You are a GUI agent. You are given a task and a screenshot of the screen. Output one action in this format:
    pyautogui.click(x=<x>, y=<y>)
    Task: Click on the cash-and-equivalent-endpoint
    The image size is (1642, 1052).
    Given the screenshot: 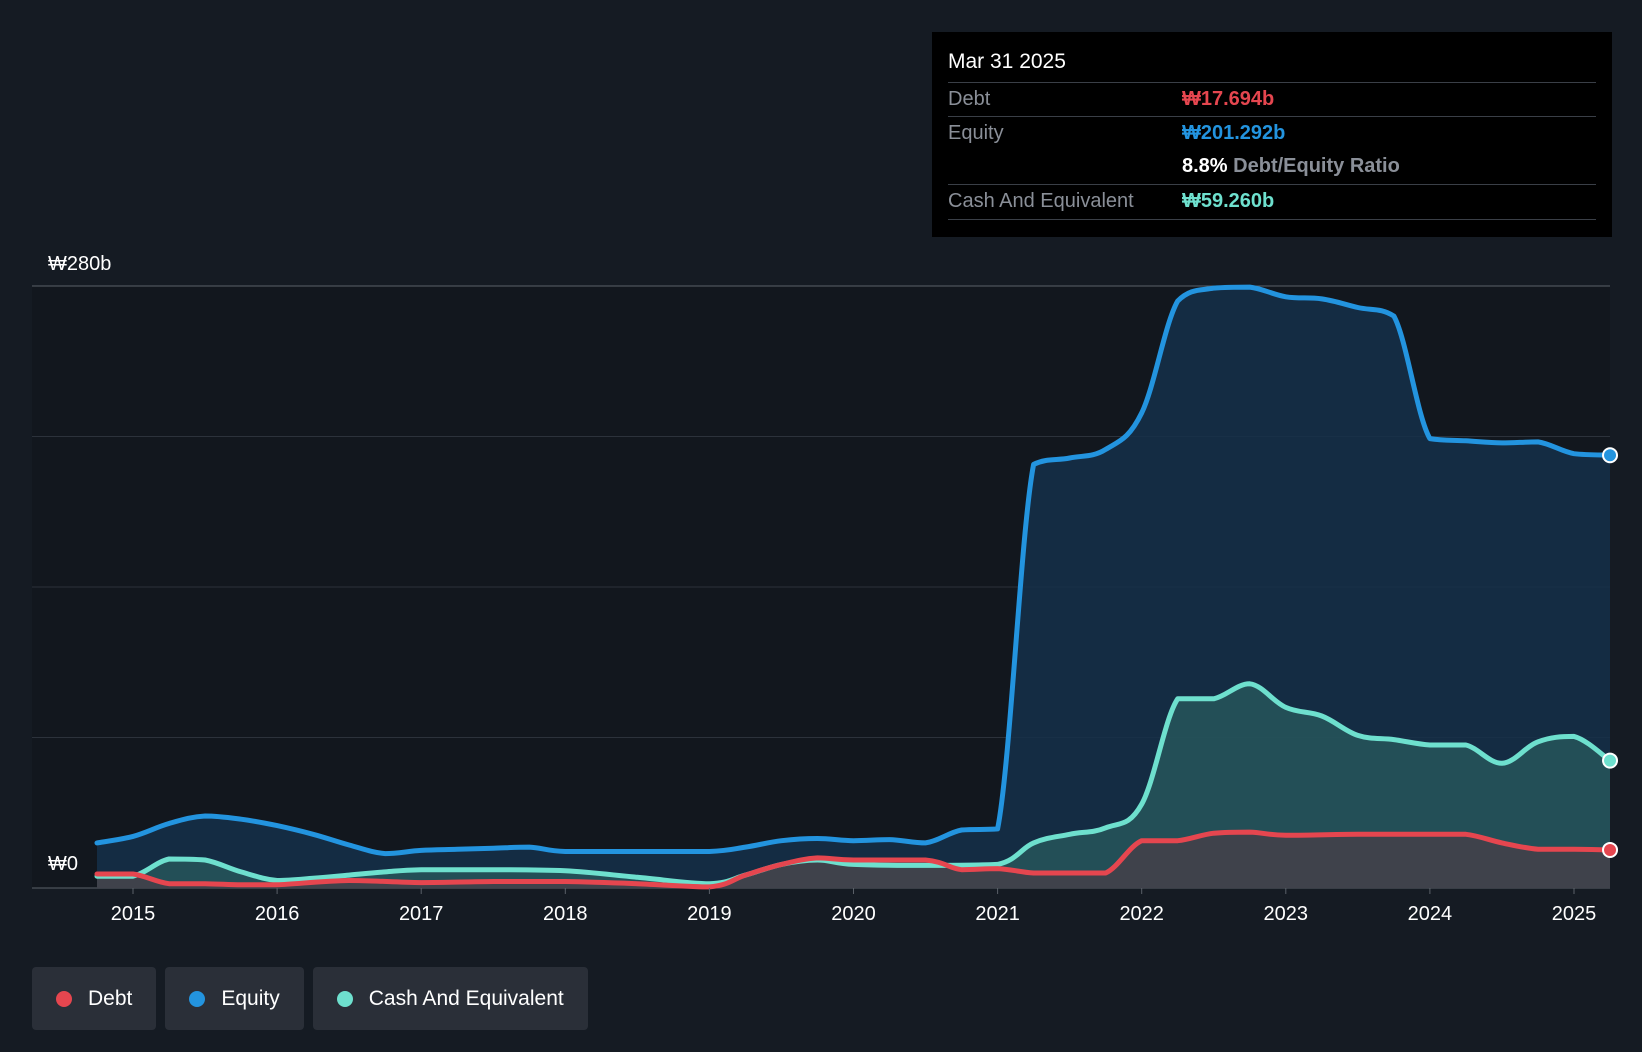 What is the action you would take?
    pyautogui.click(x=1610, y=760)
    